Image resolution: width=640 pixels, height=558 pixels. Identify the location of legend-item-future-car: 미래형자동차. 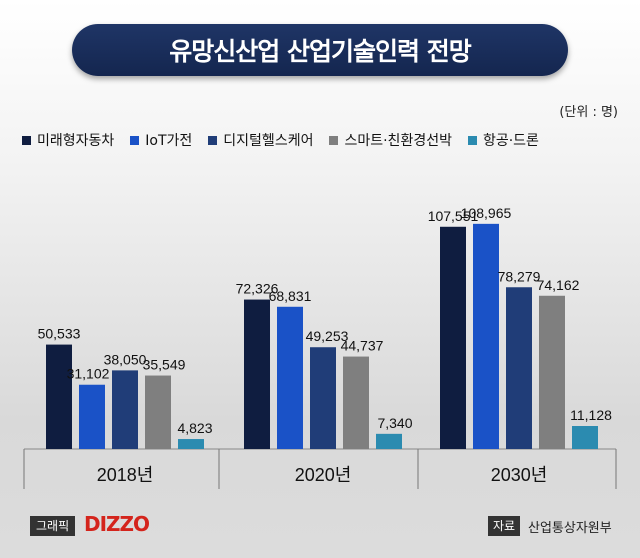
(68, 140).